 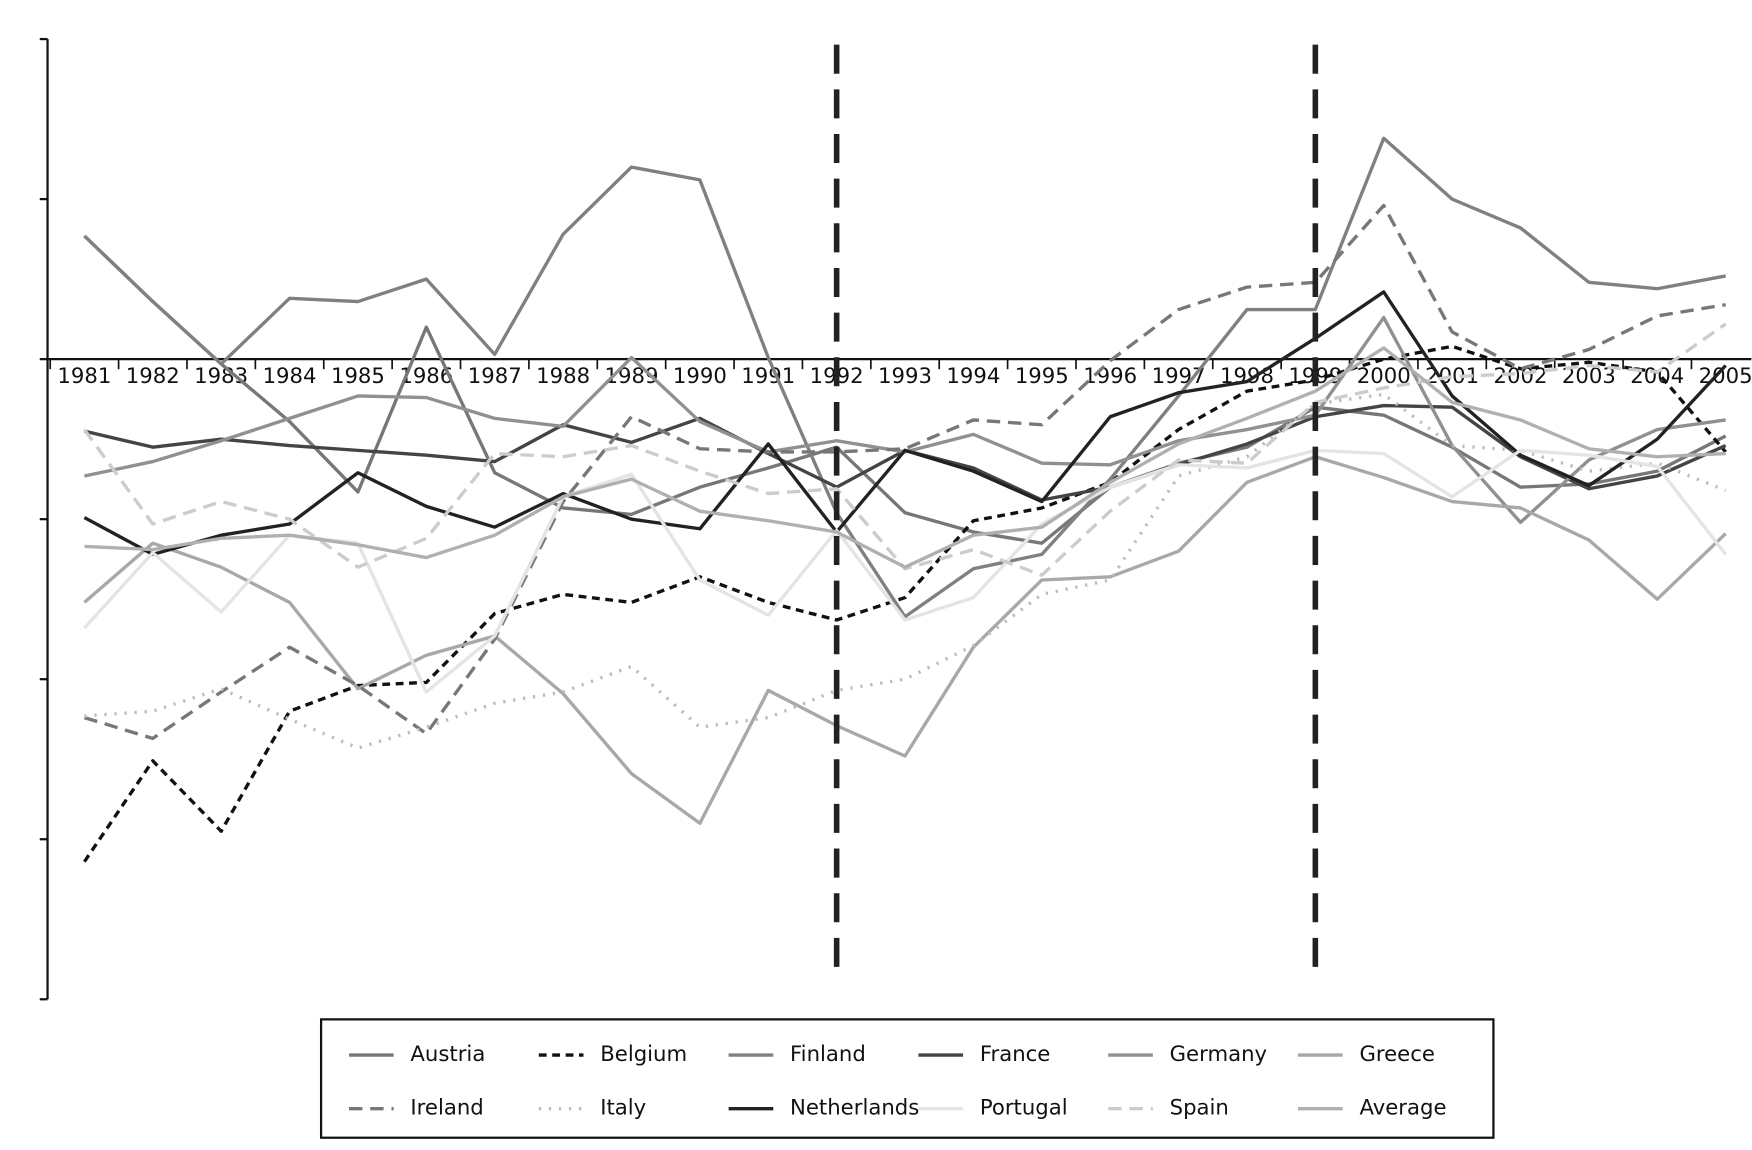 What do you see at coordinates (1396, 1054) in the screenshot?
I see `legend-label: Greece` at bounding box center [1396, 1054].